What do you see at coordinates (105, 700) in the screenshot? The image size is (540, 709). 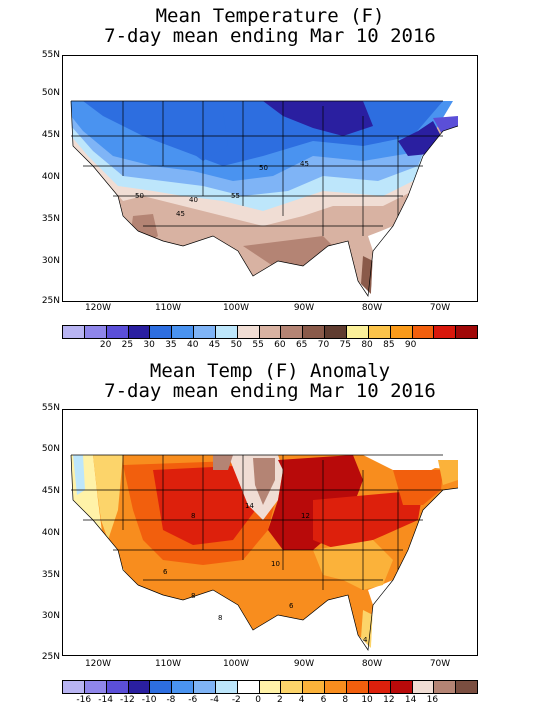 I see `colorbar-label: -14` at bounding box center [105, 700].